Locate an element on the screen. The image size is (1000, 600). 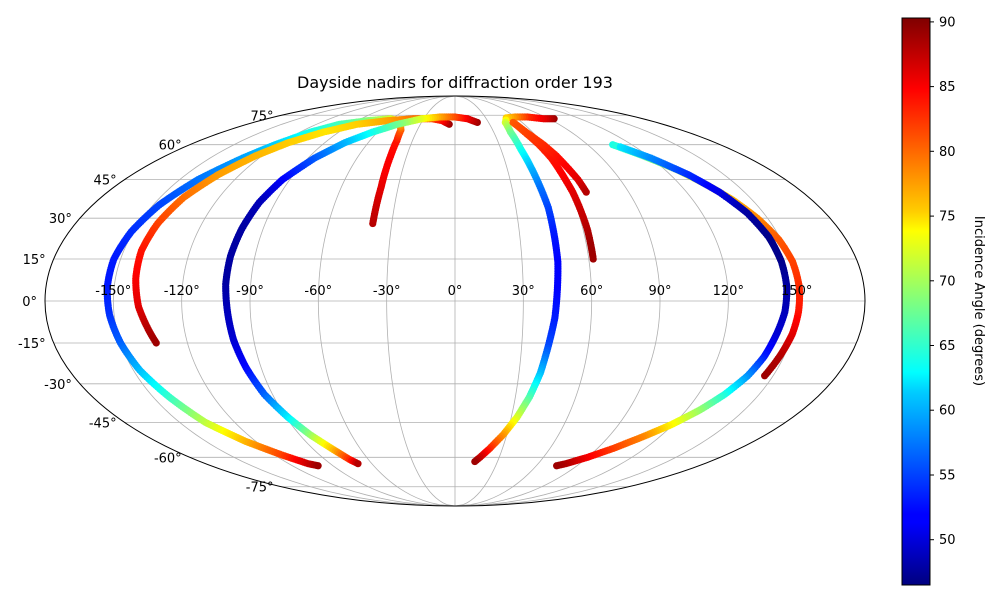
lat-tick-label: 15° is located at coordinates (34, 260).